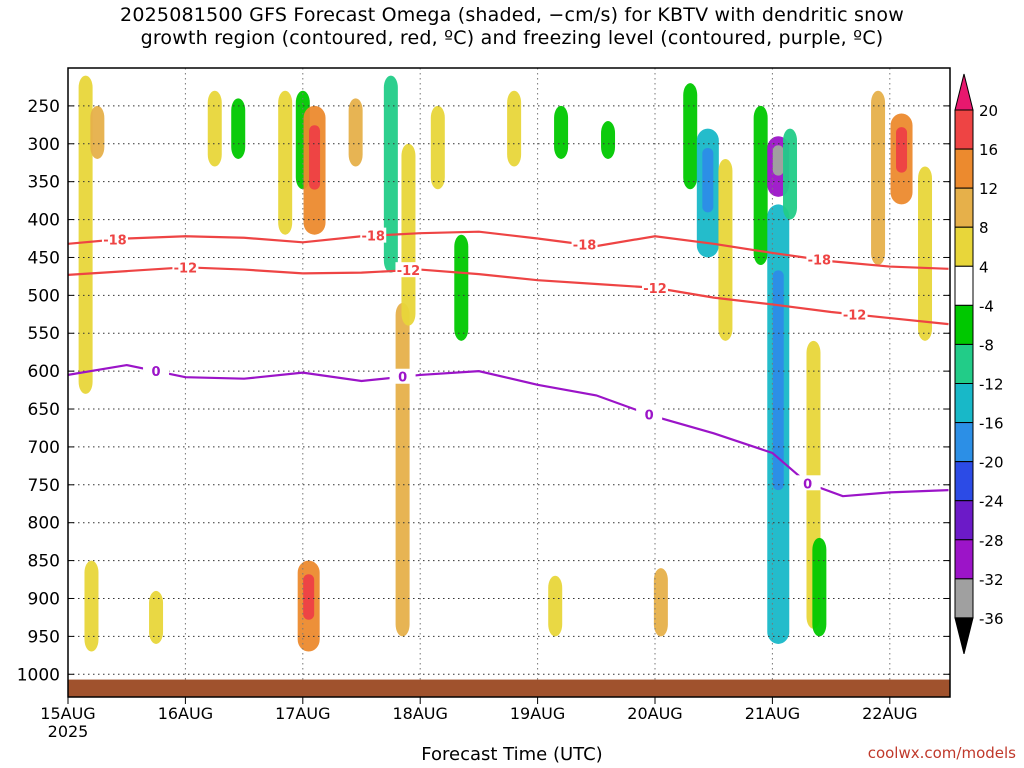  Describe the element at coordinates (509, 688) in the screenshot. I see `ground-surface` at that location.